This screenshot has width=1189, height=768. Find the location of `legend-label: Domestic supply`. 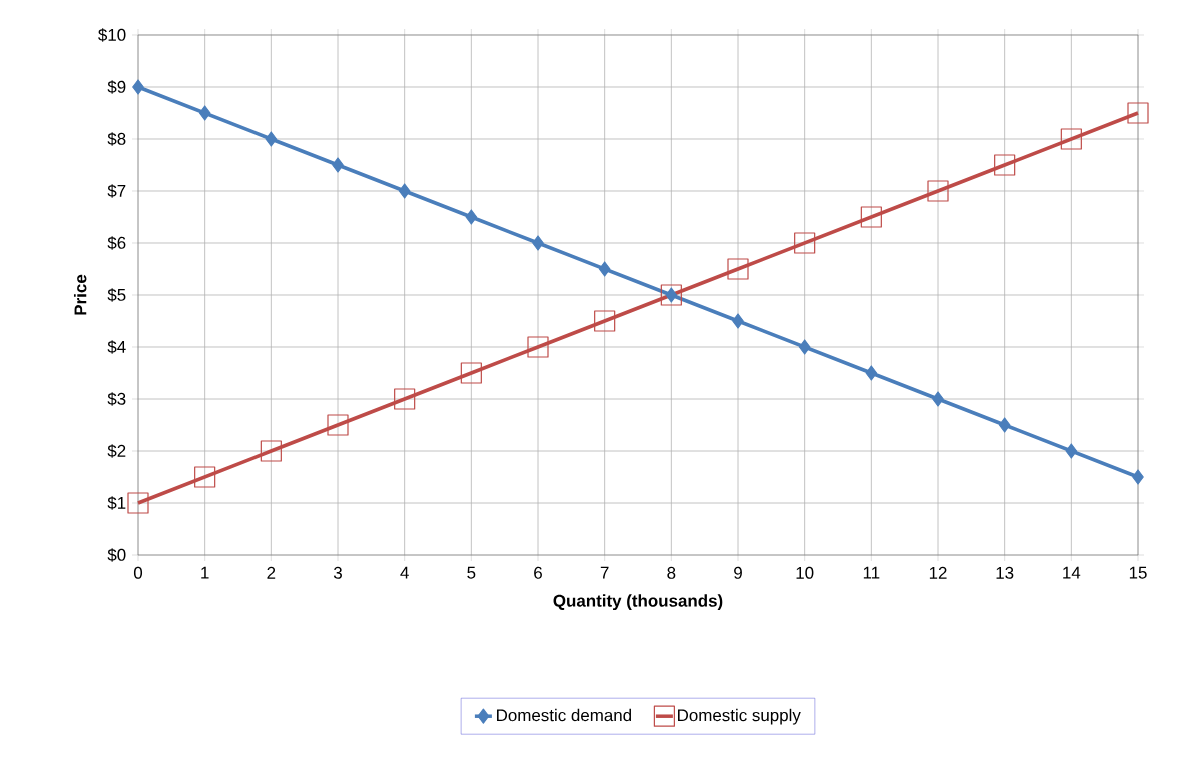

legend-label: Domestic supply is located at coordinates (739, 716).